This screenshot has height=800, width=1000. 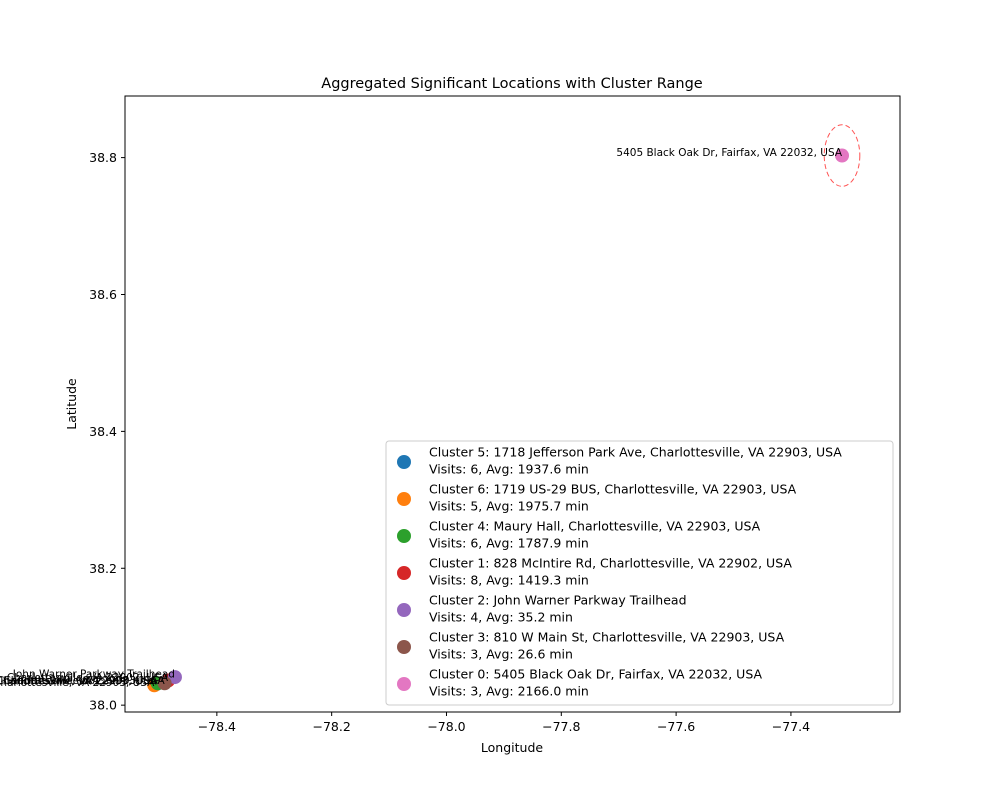 I want to click on cluster-range-circle, so click(x=842, y=155).